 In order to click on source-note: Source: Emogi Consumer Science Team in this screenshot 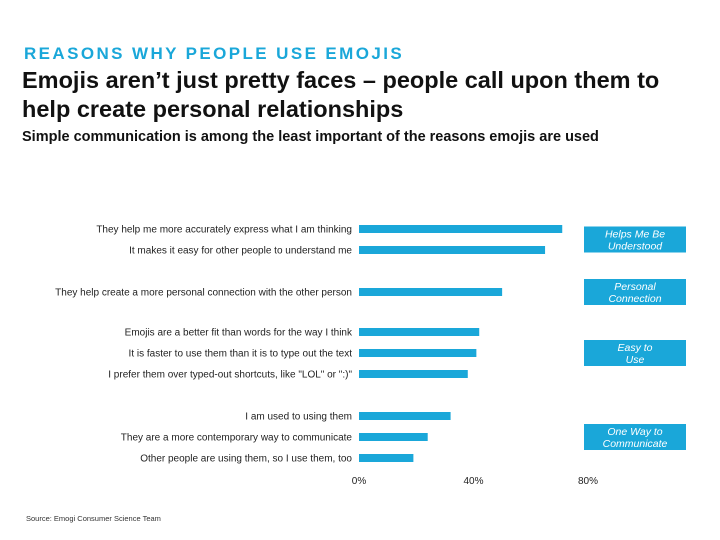, I will do `click(93, 518)`.